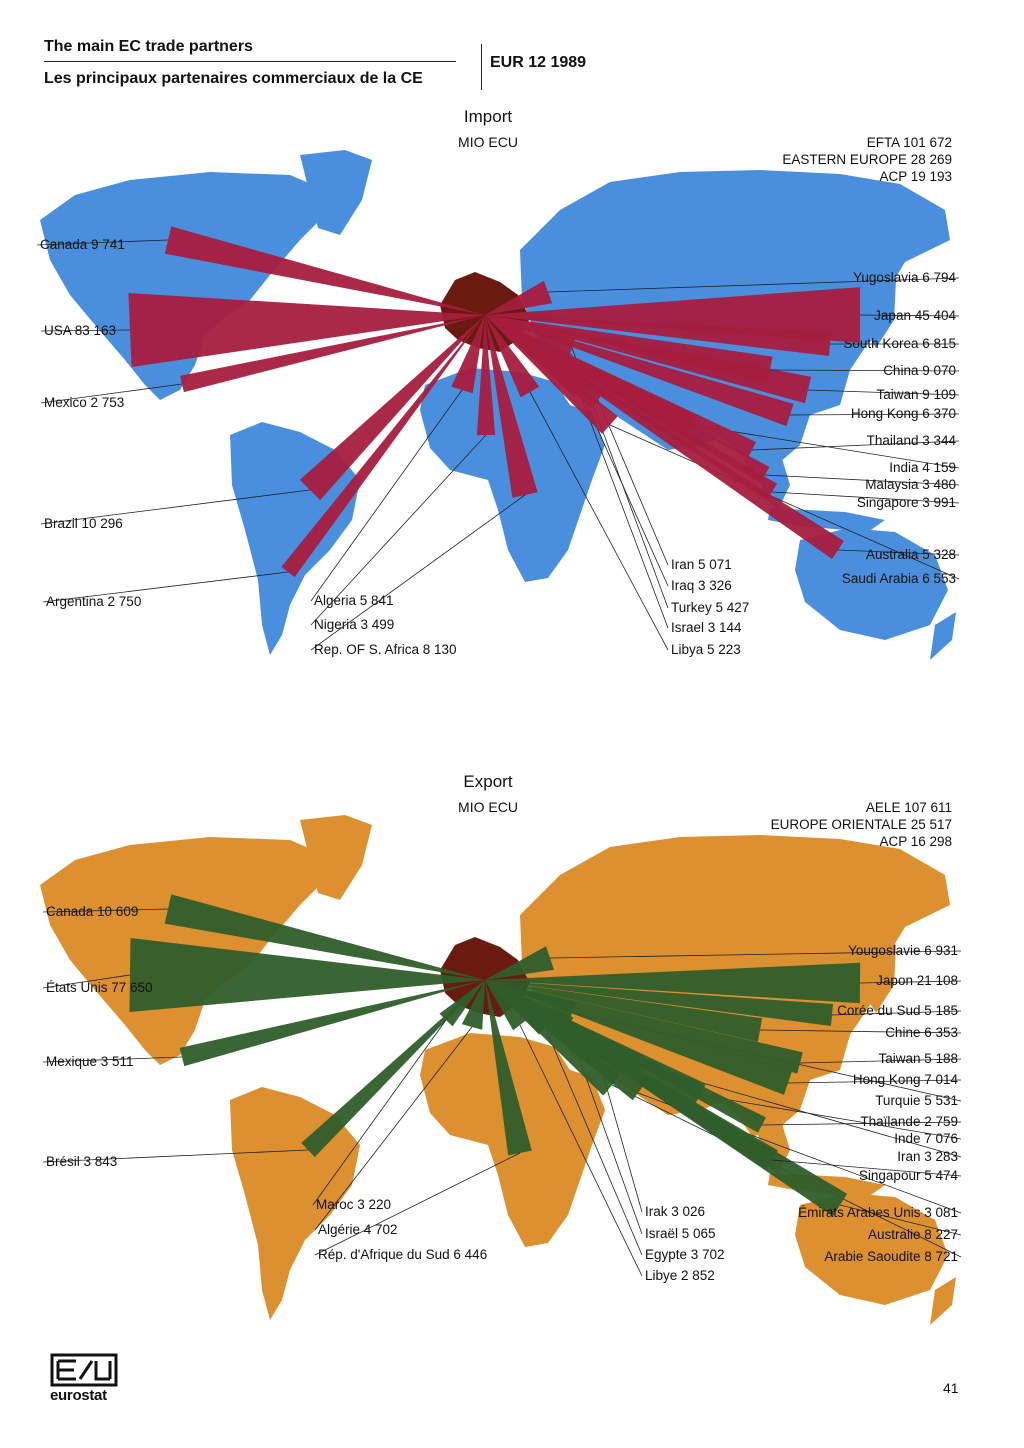 This screenshot has width=1024, height=1448. I want to click on leader-line-hong-kong, so click(874, 414).